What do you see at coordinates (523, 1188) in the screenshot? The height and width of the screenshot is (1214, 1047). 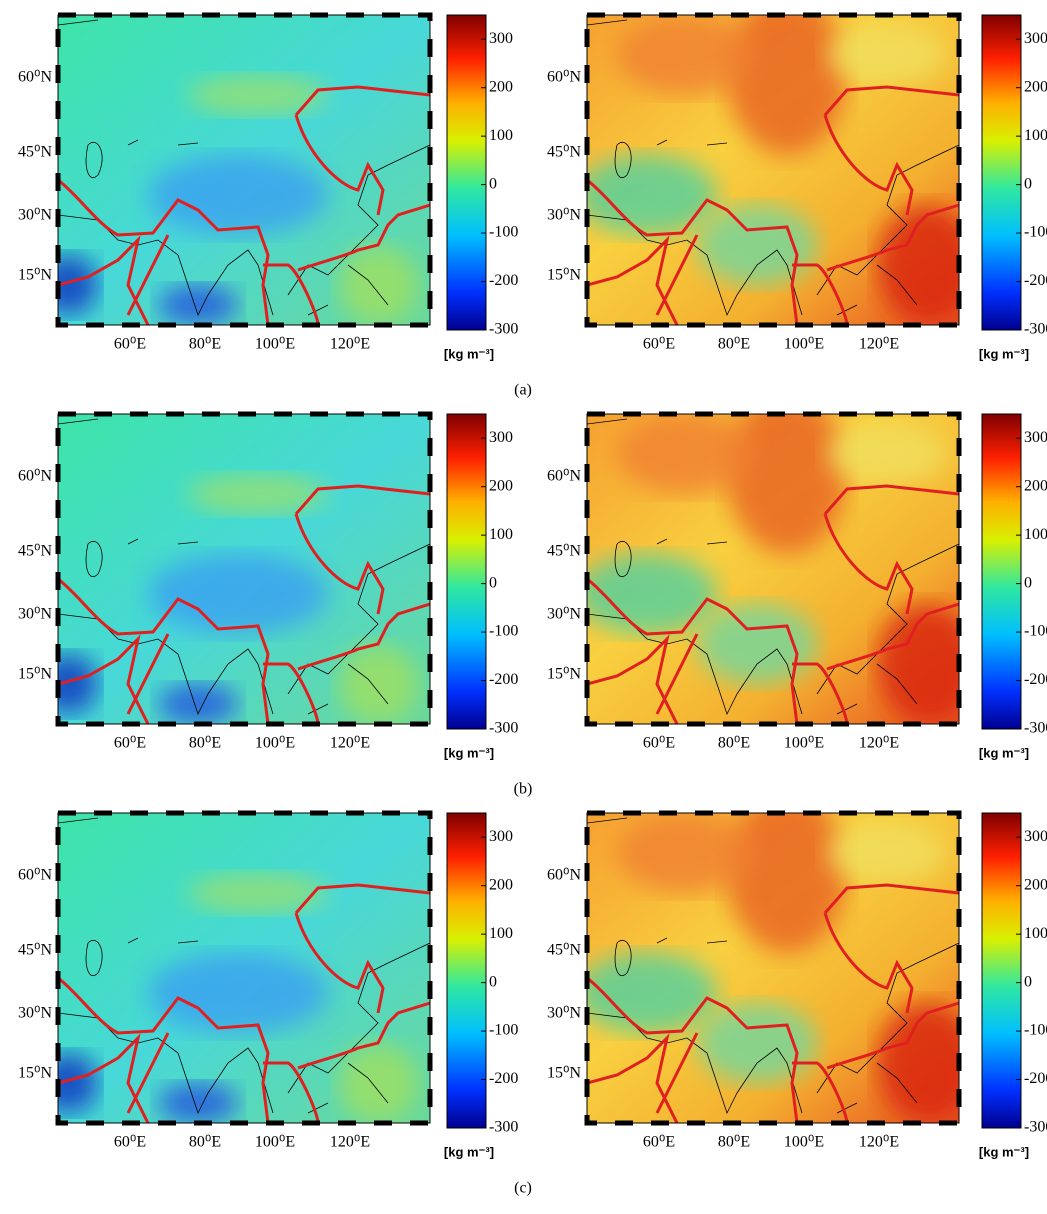 I see `panel-label: (c)` at bounding box center [523, 1188].